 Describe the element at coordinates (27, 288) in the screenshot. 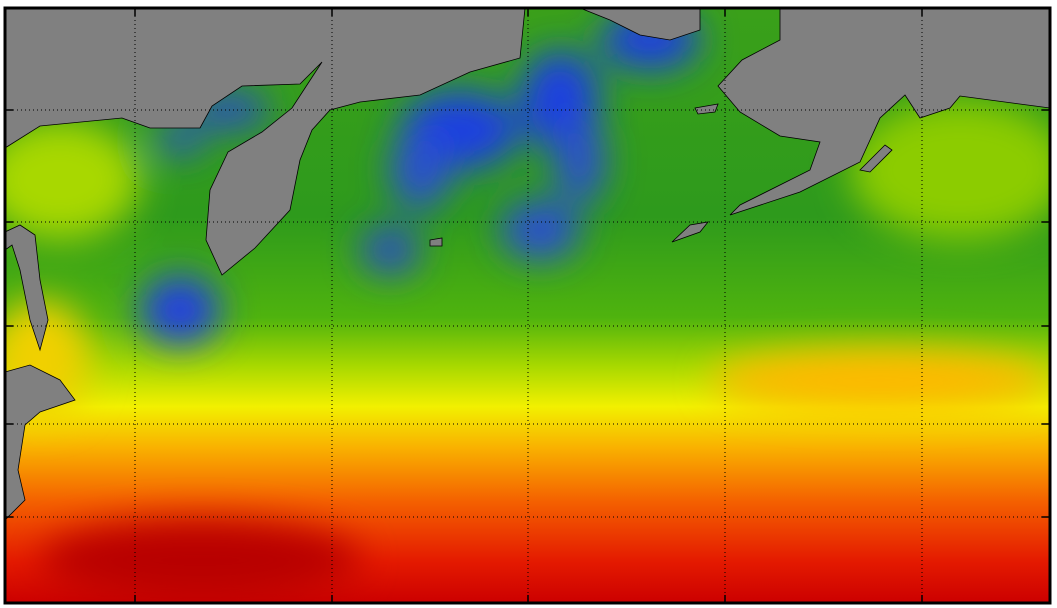

I see `west-island` at that location.